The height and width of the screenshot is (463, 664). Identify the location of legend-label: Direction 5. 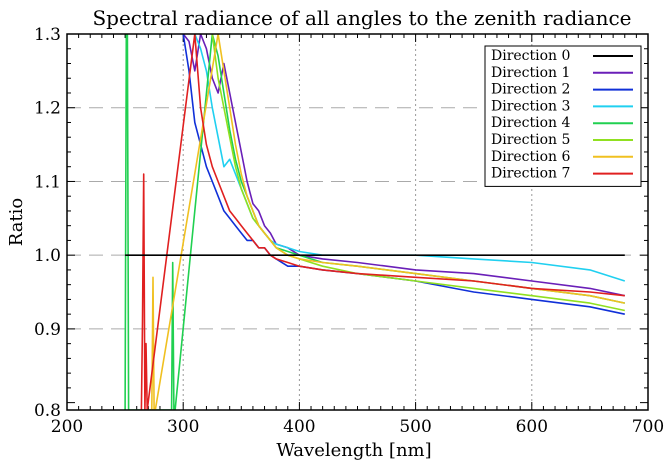
(530, 140).